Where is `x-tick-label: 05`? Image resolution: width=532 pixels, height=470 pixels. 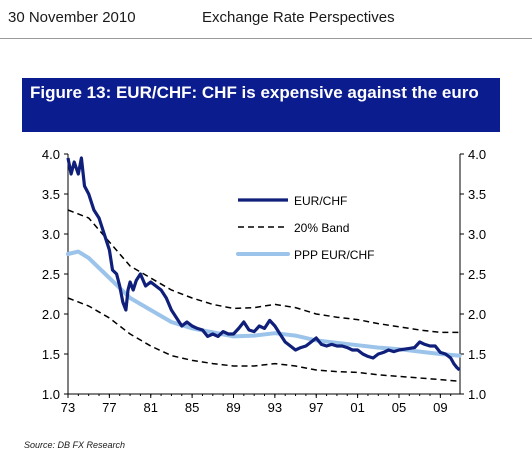
x-tick-label: 05 is located at coordinates (399, 407).